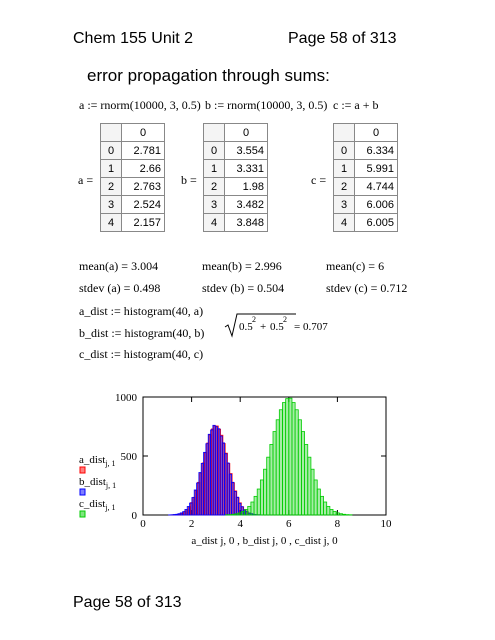 The image size is (495, 640). Describe the element at coordinates (260, 325) in the screenshot. I see `radical` at that location.